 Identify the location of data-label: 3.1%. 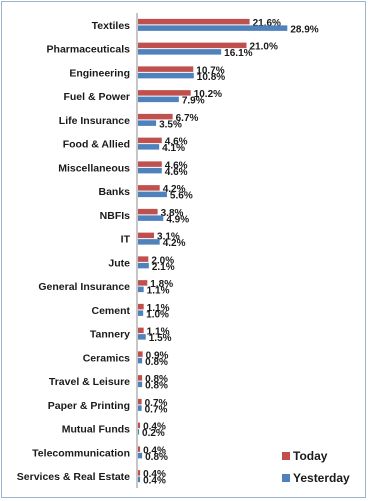
(168, 237).